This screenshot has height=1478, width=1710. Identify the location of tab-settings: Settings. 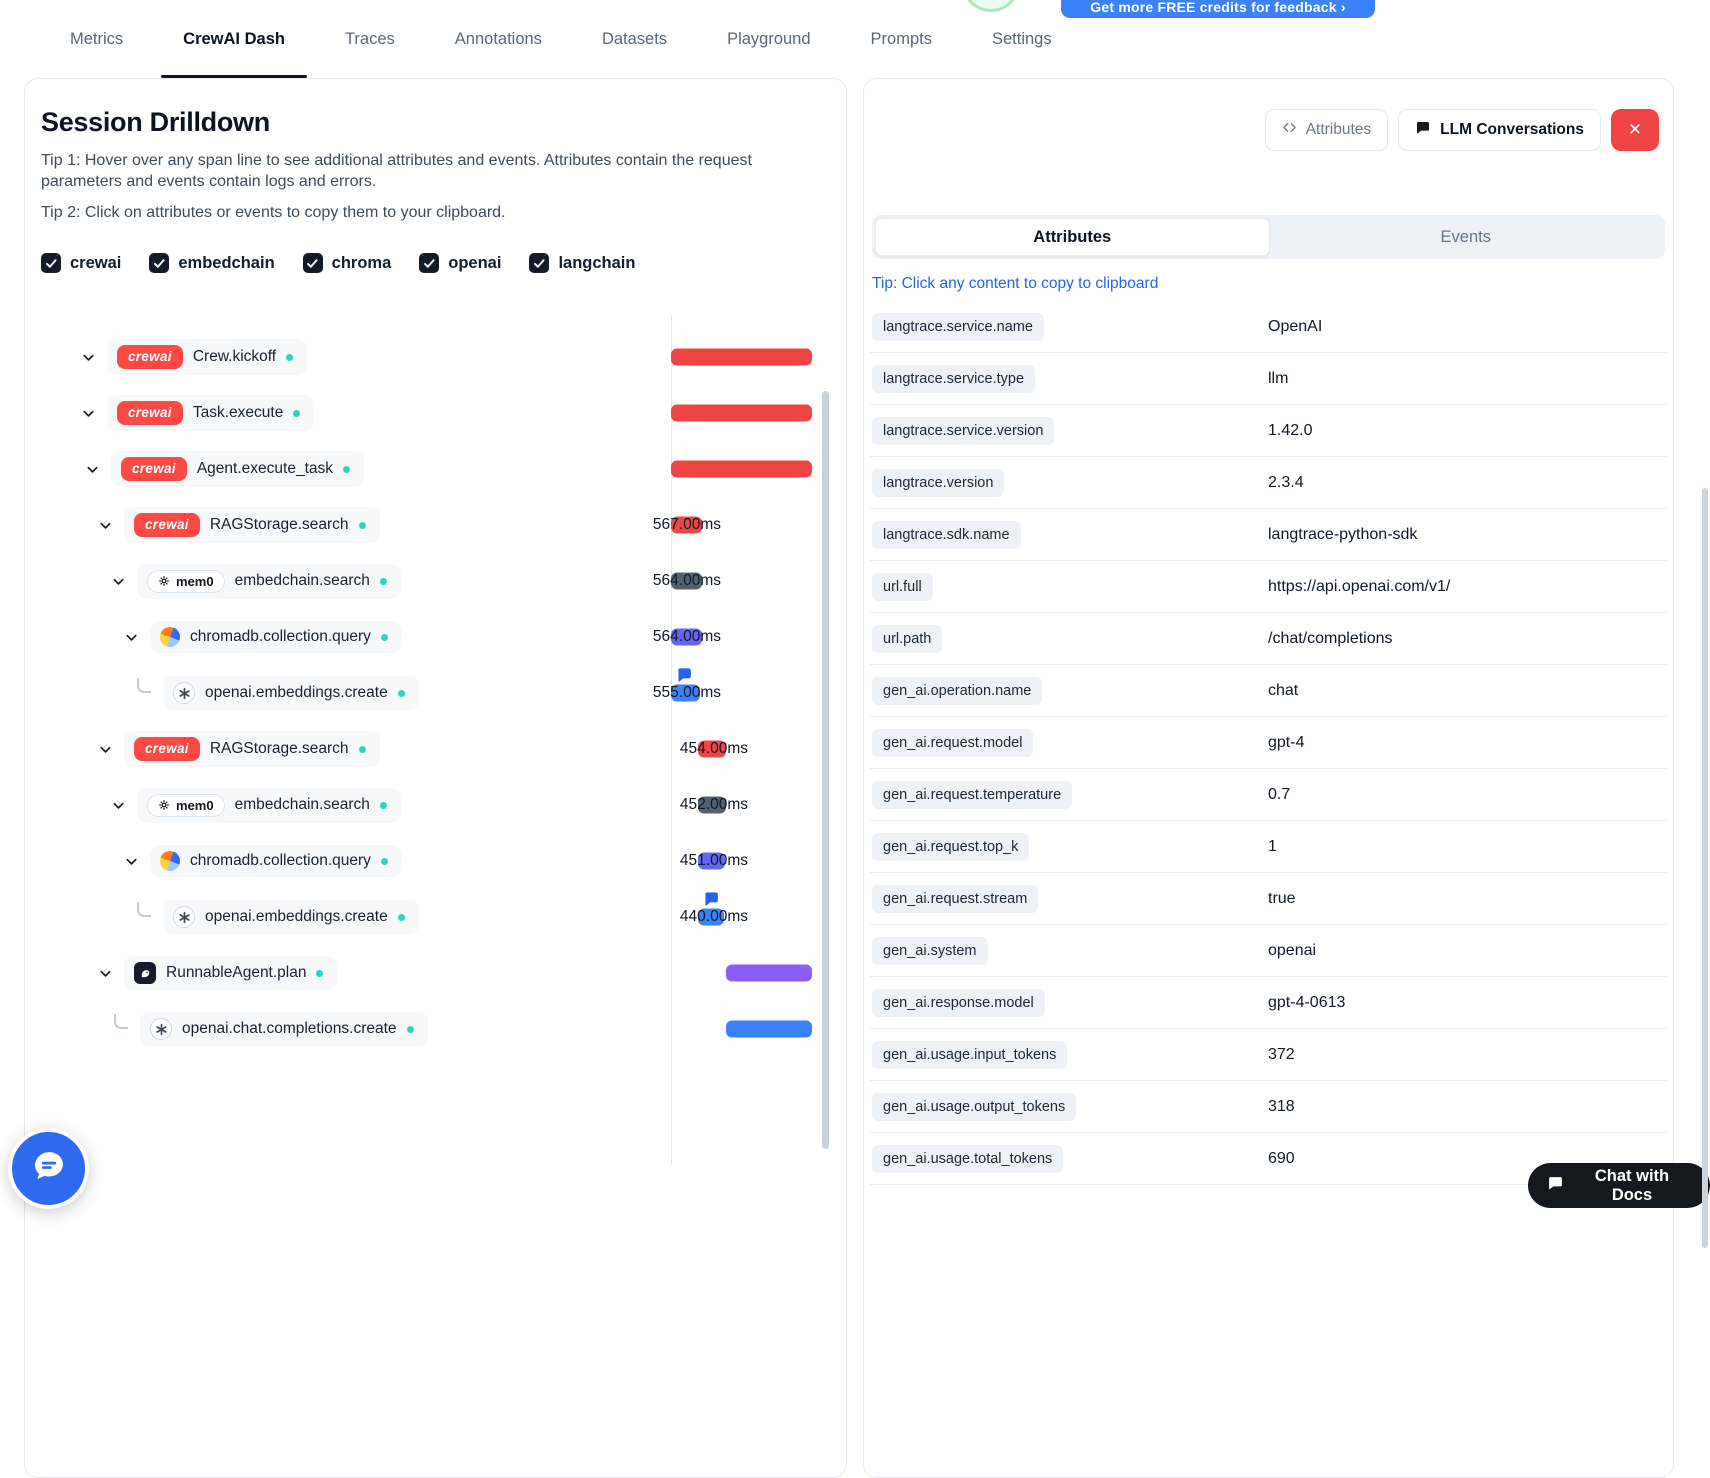
(1021, 38).